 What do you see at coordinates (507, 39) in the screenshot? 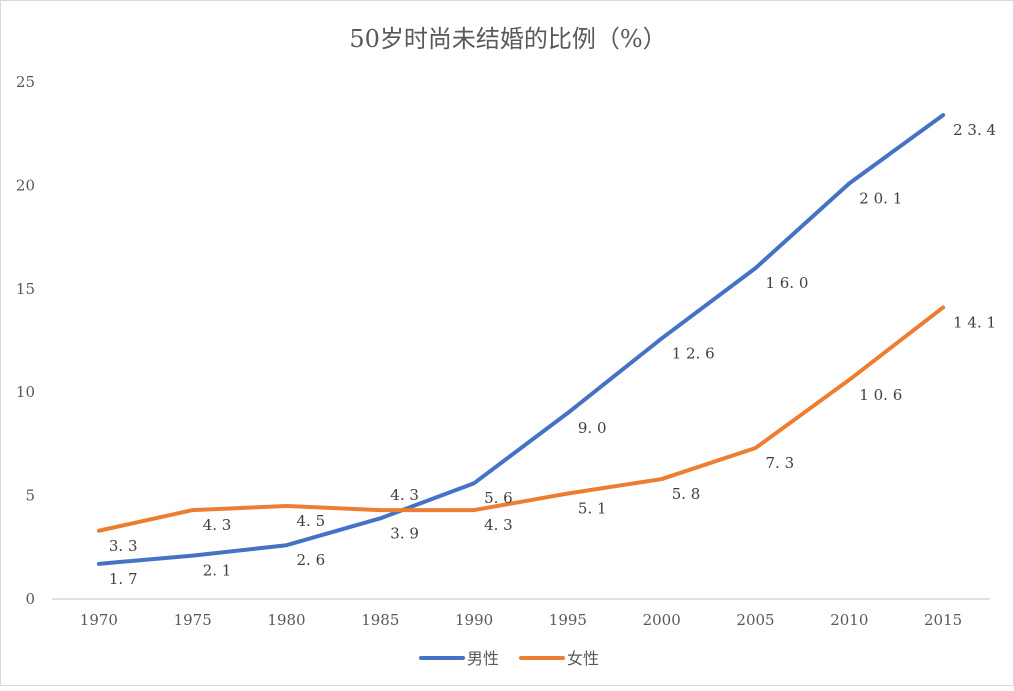
I see `chart-title: 50岁时尚未结婚的比例（%）` at bounding box center [507, 39].